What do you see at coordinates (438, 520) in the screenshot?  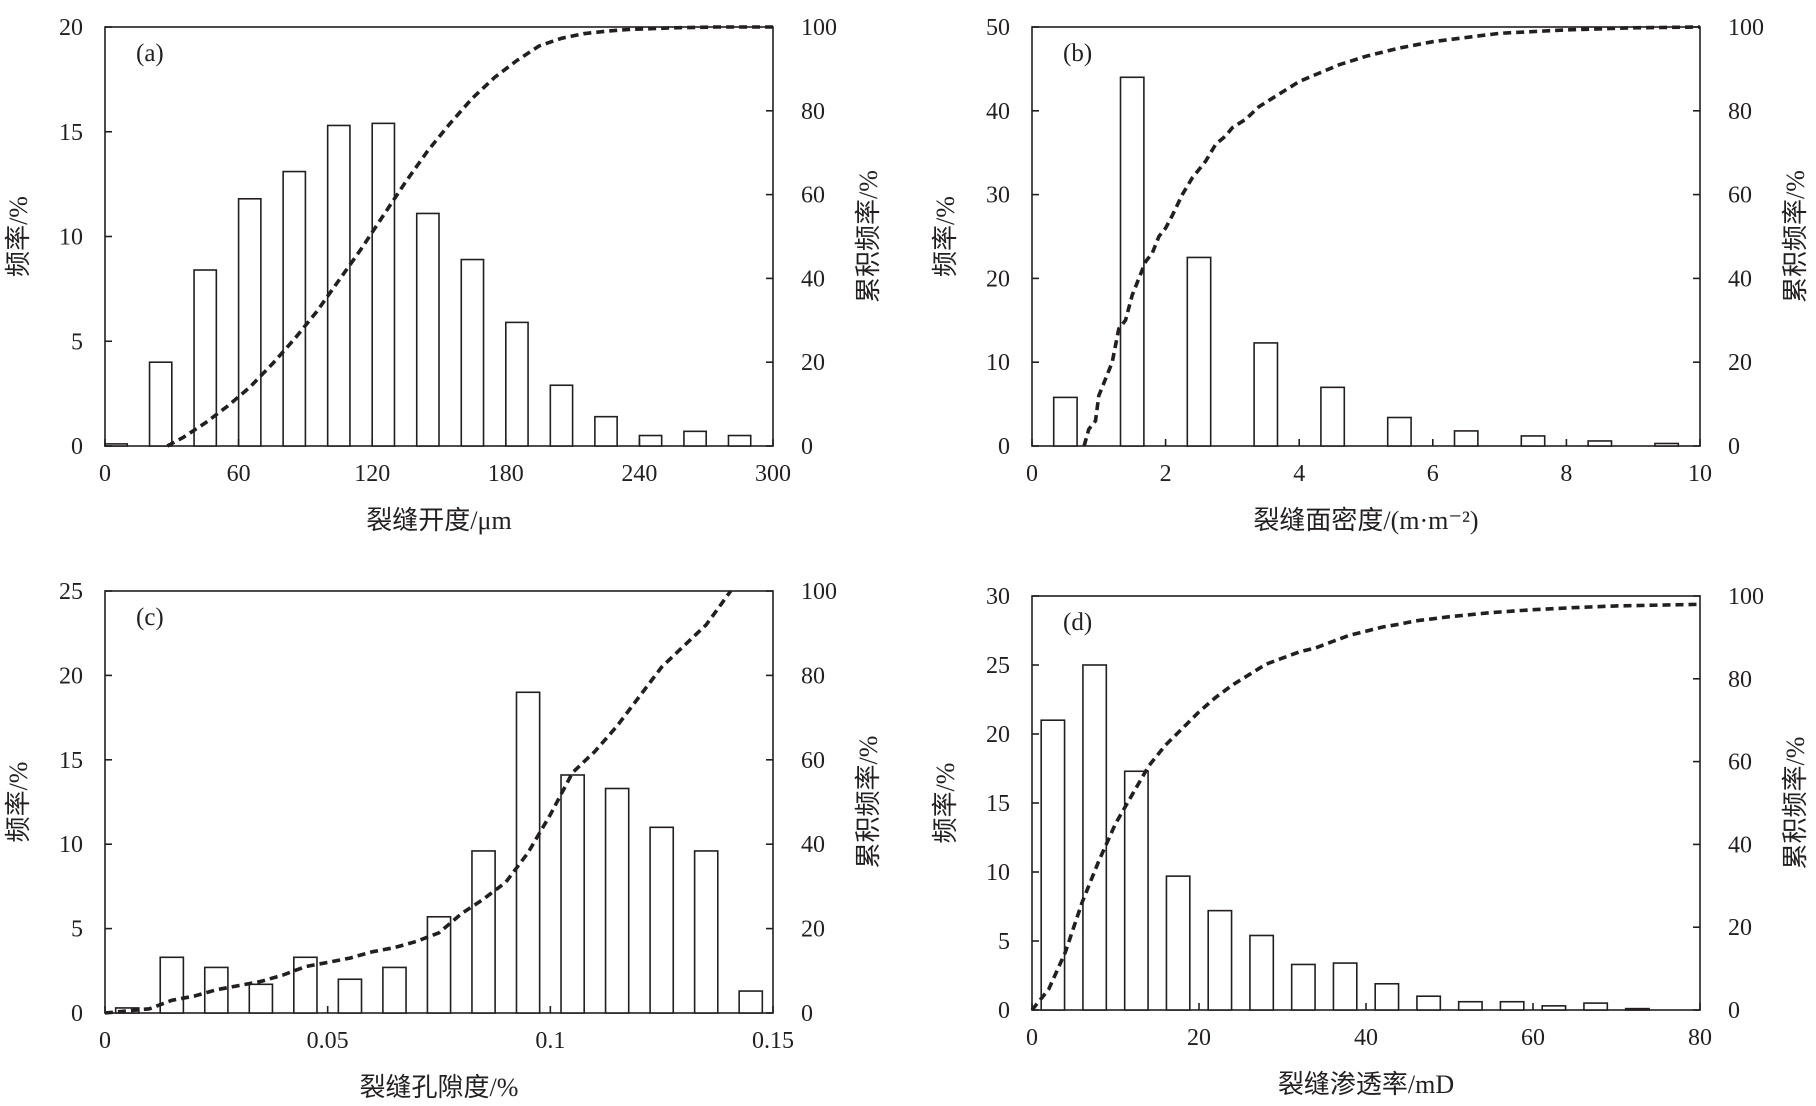 I see `x-axis-title: 裂缝开度/μm` at bounding box center [438, 520].